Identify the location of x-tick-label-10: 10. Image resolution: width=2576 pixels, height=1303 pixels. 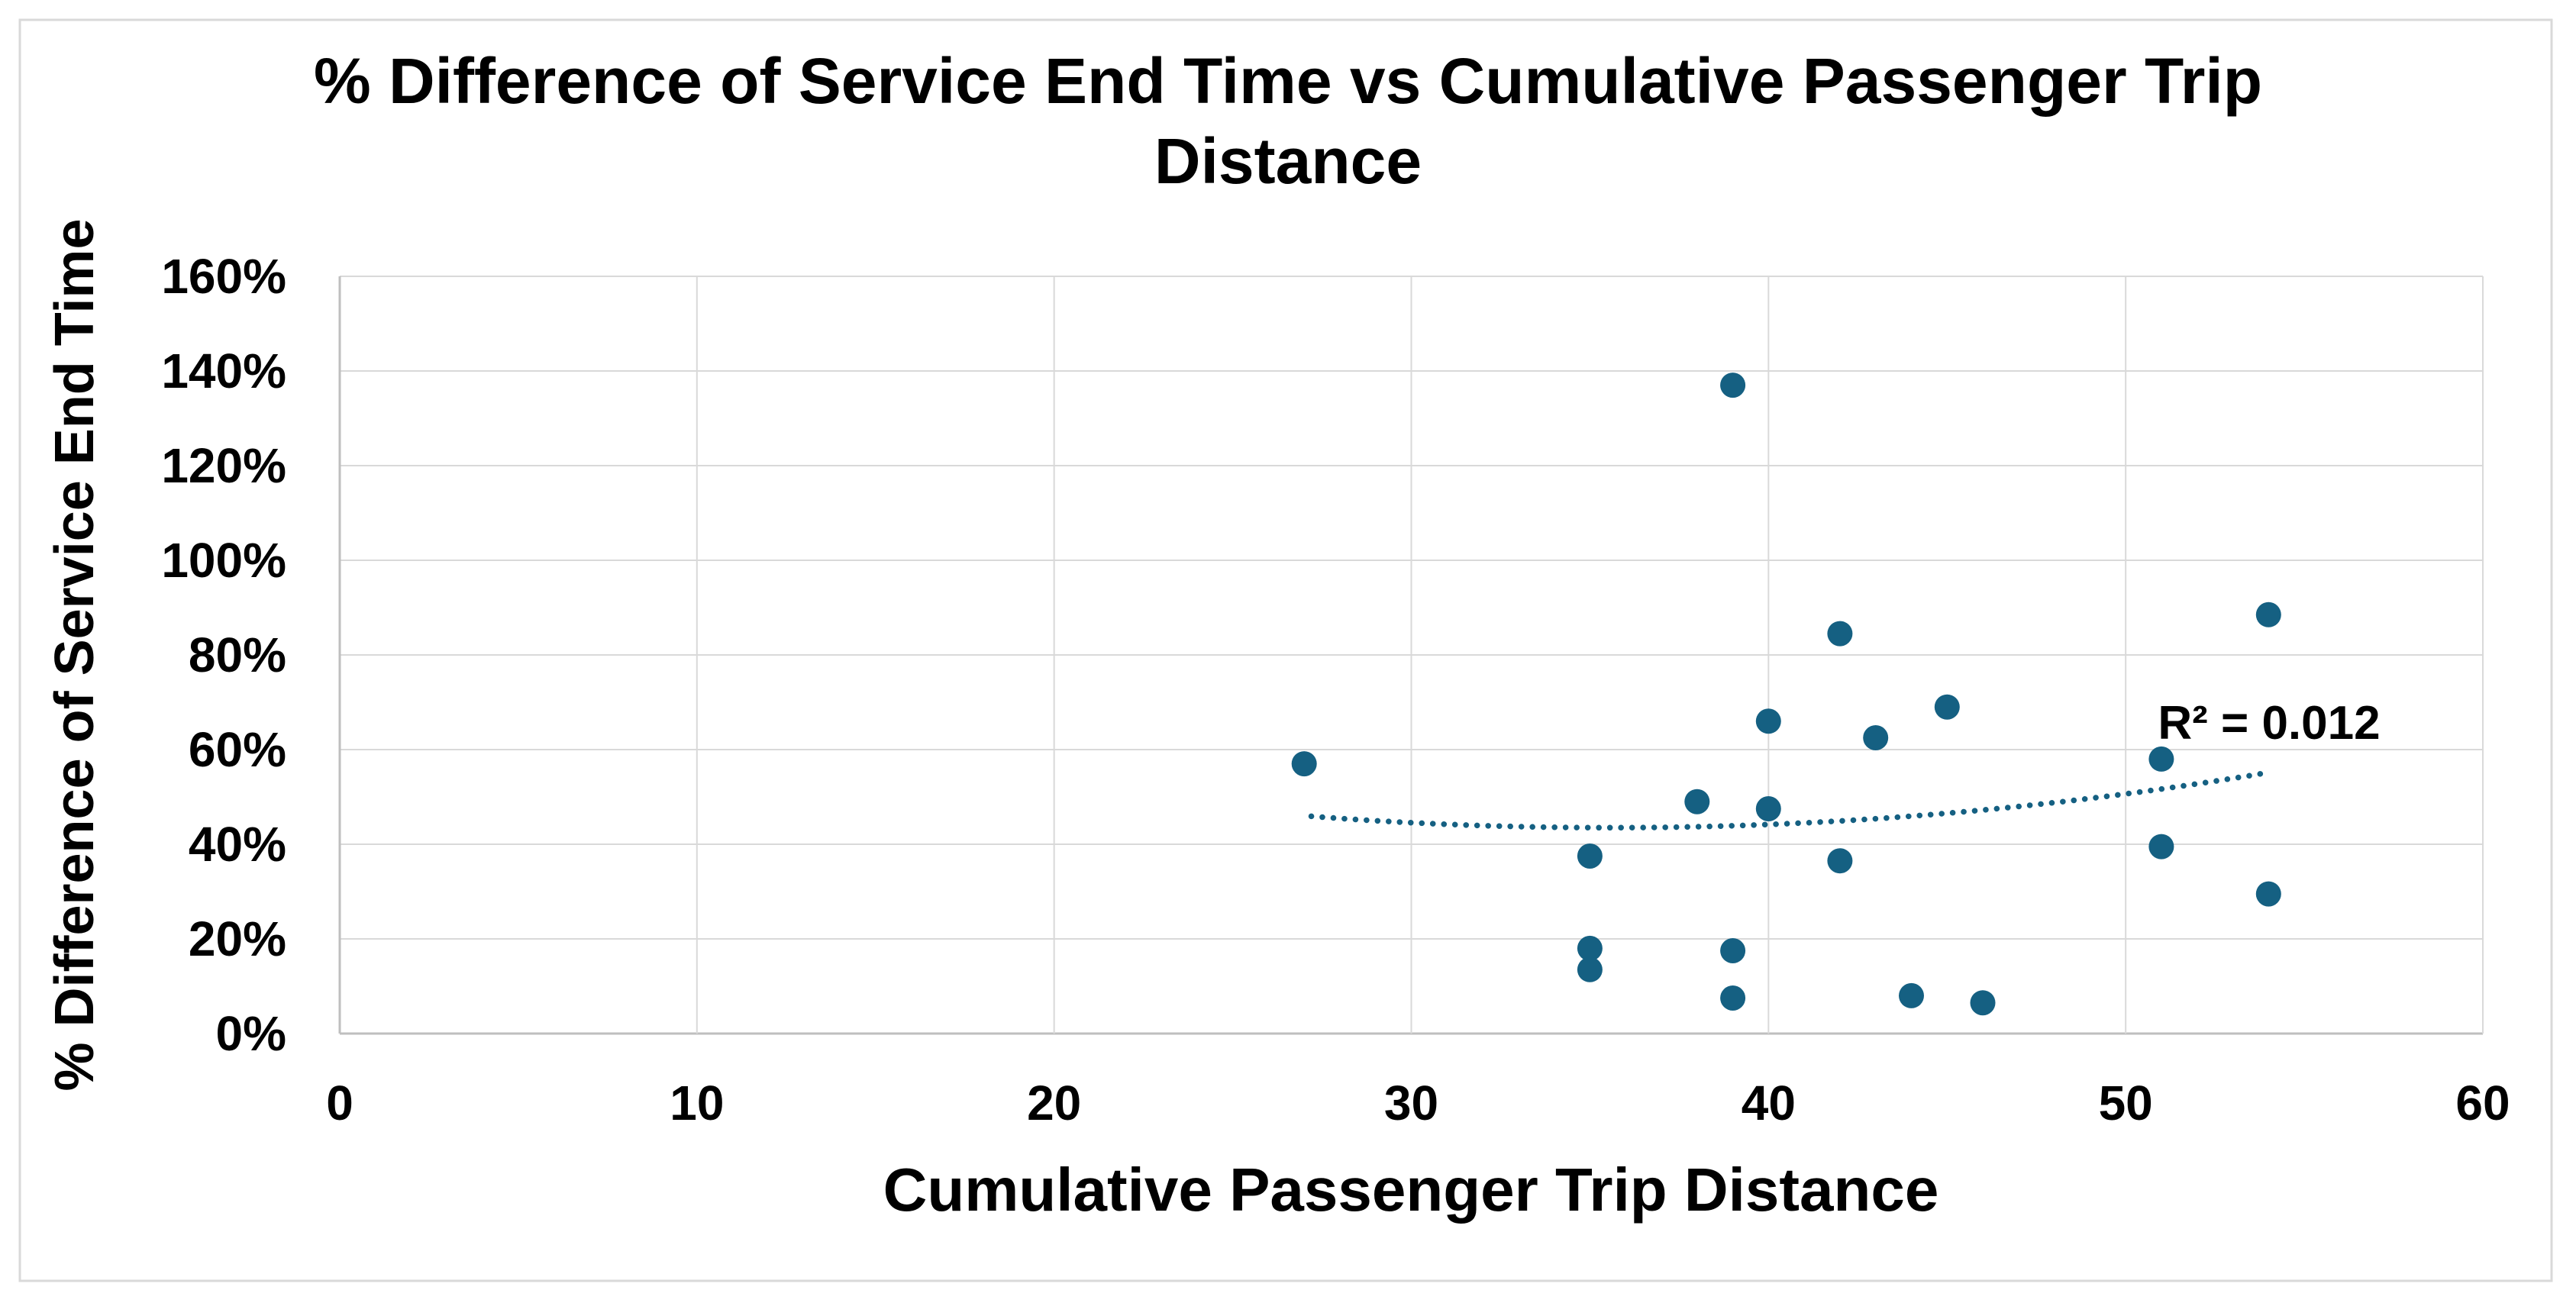
(697, 1103).